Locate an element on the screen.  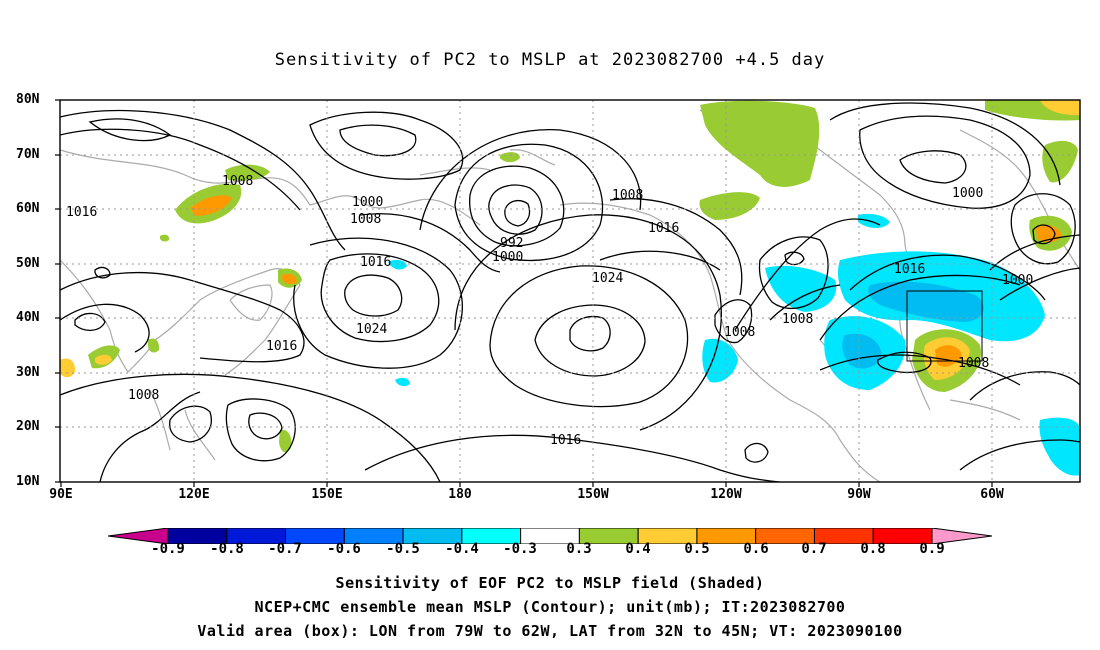
lon-label: 90E is located at coordinates (61, 494).